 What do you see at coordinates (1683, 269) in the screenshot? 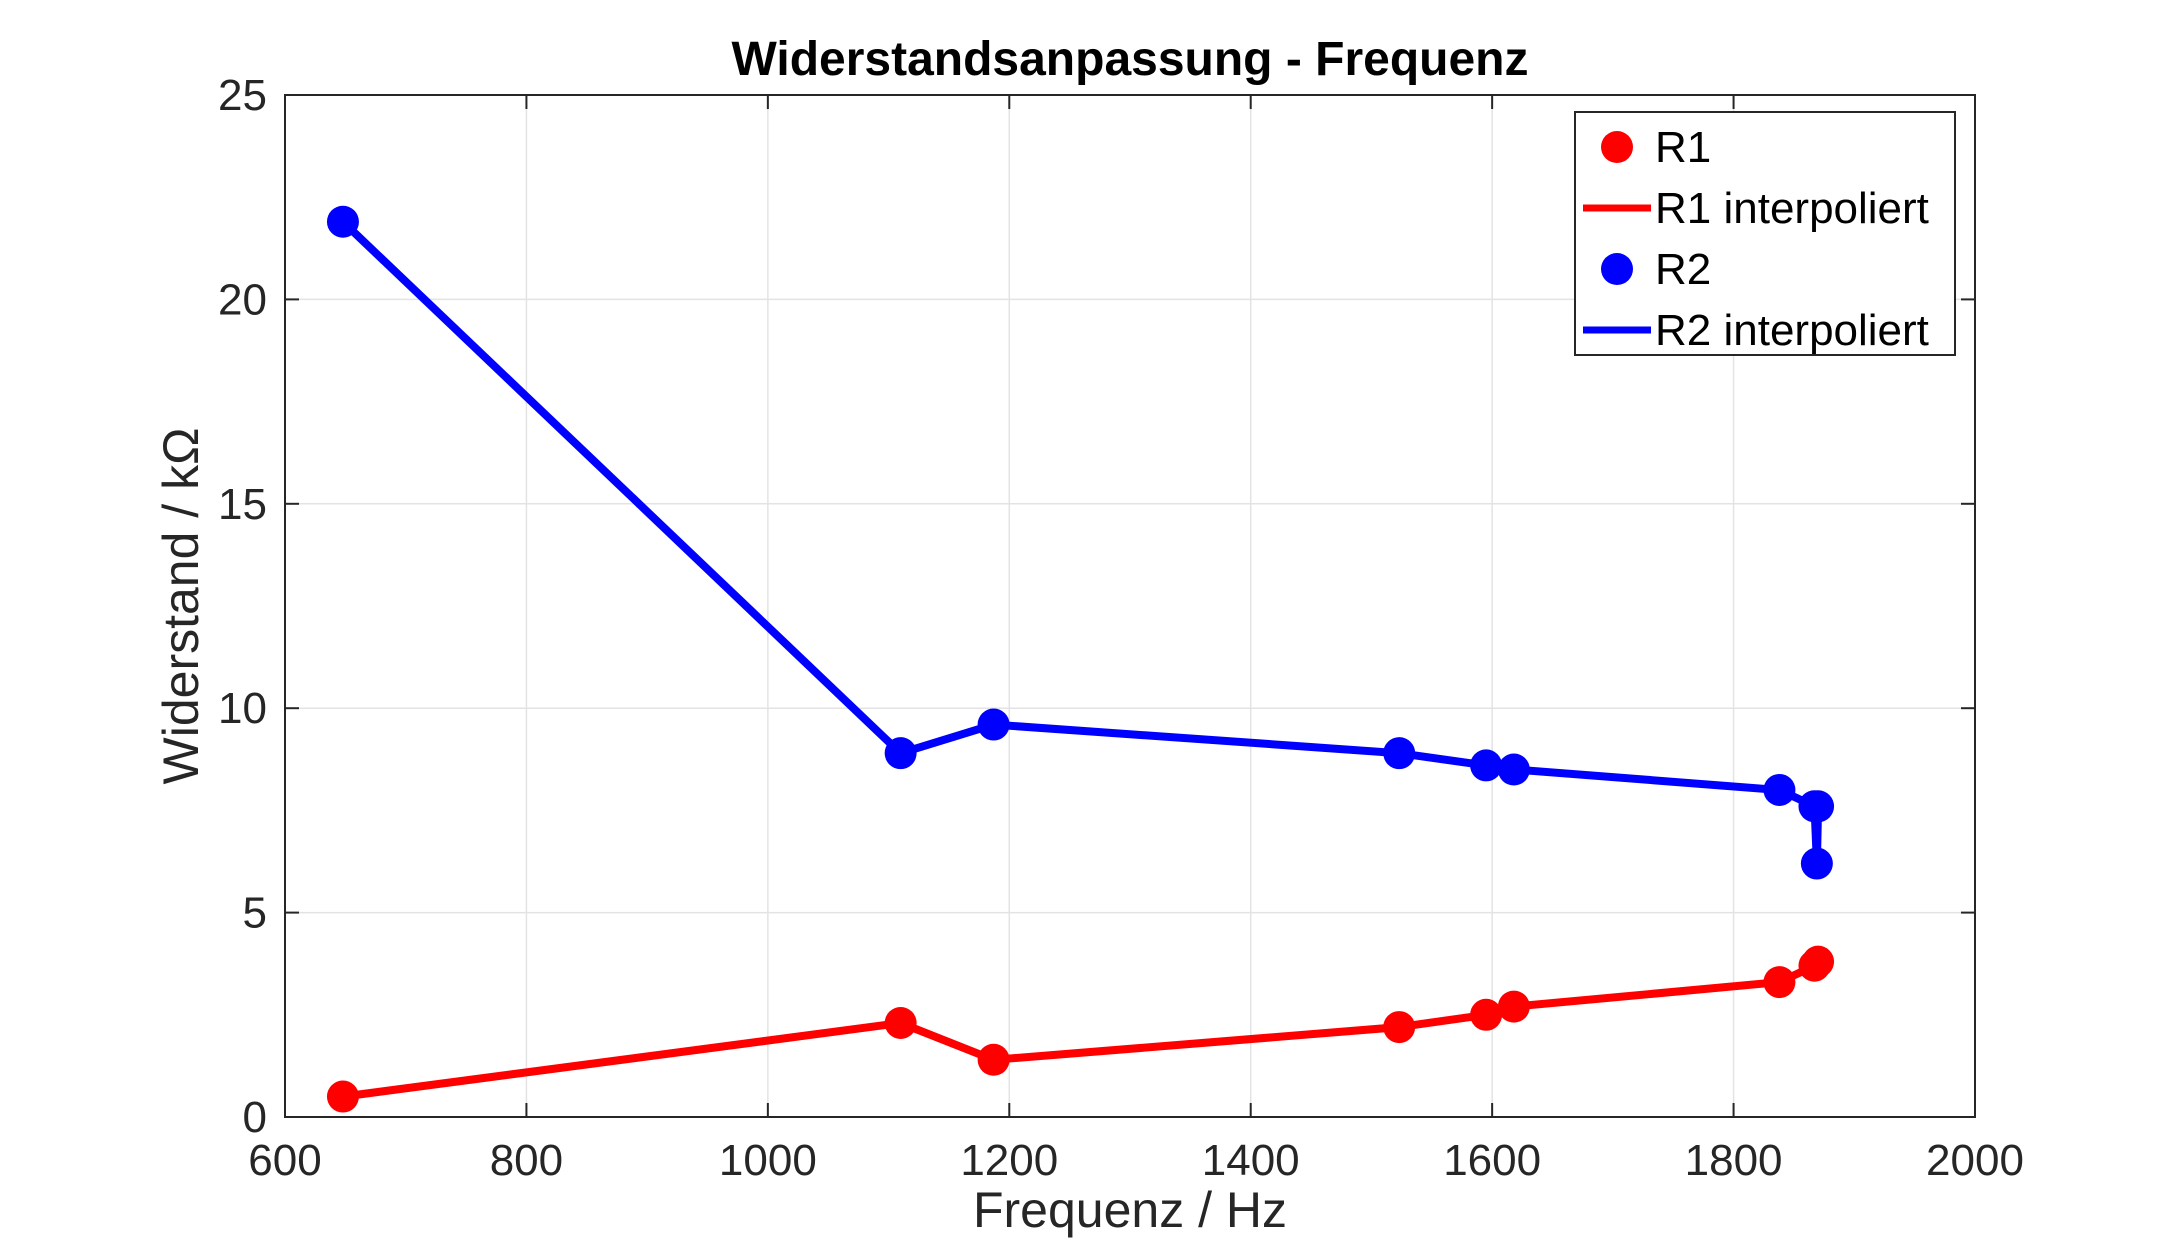
I see `legend-label: R2` at bounding box center [1683, 269].